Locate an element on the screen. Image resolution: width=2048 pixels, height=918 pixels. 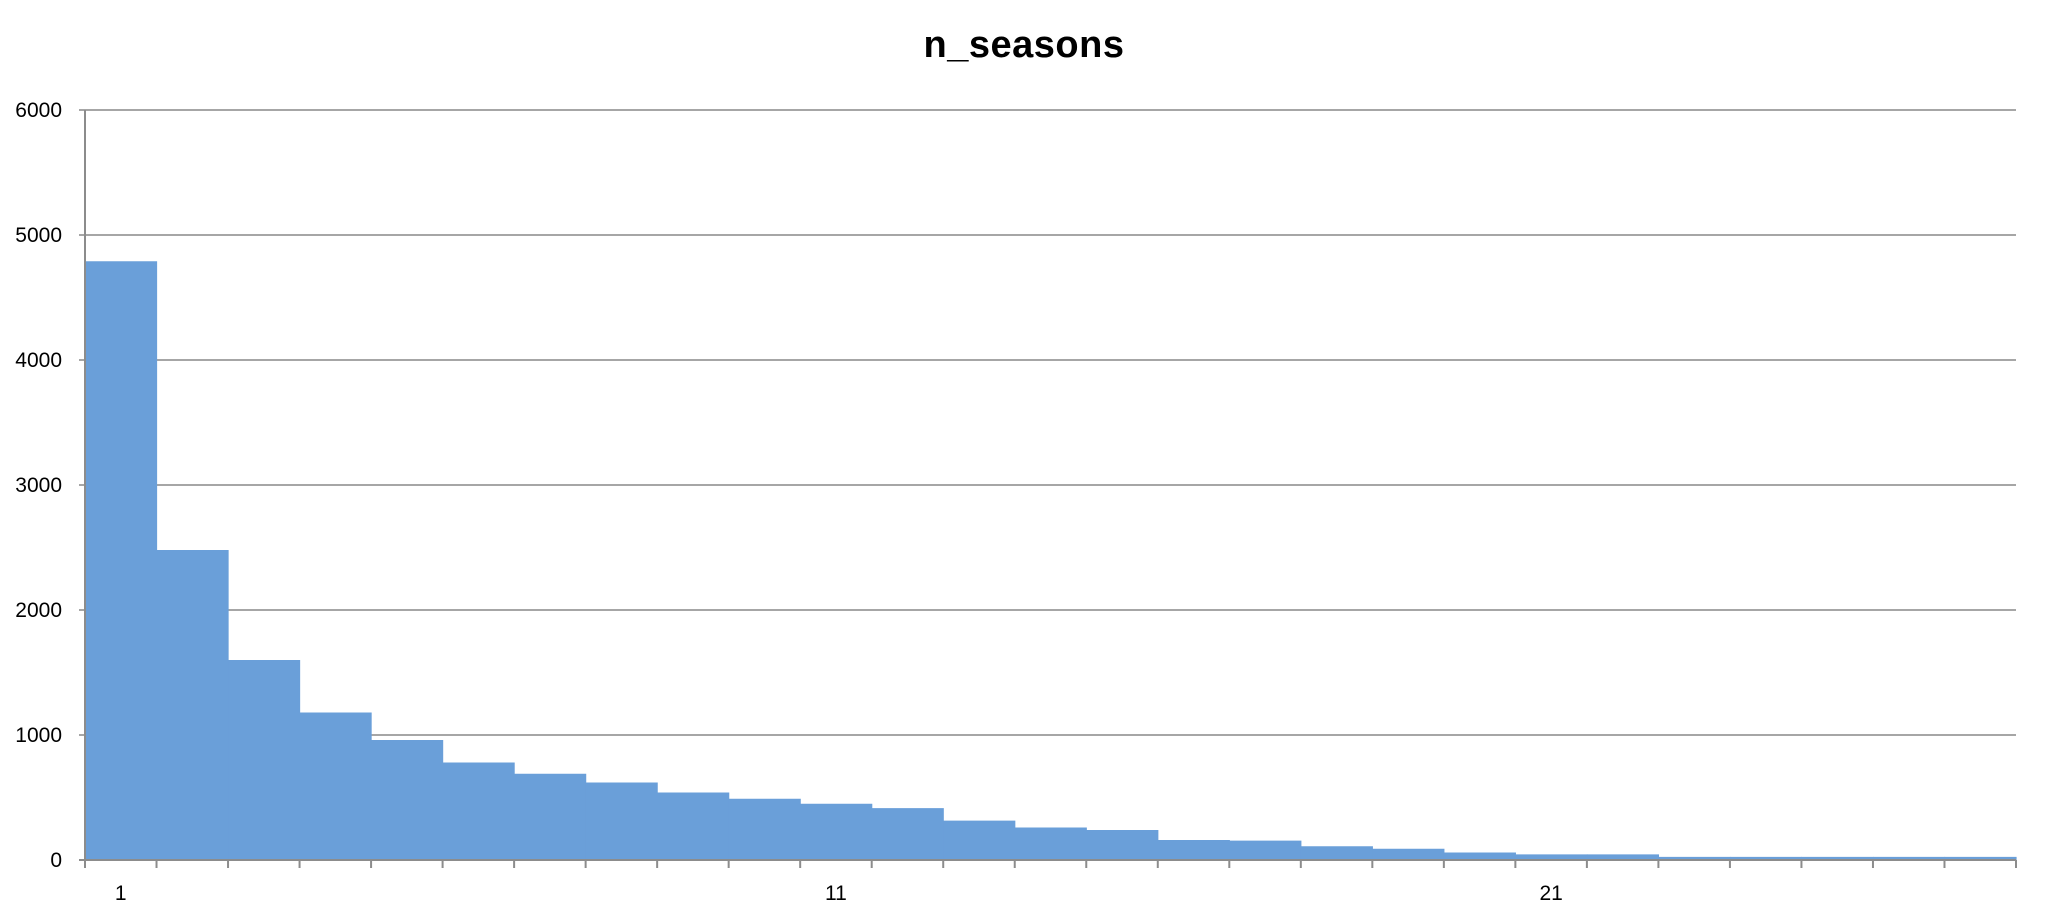
y-tick-label-4000: 4000 is located at coordinates (38, 360).